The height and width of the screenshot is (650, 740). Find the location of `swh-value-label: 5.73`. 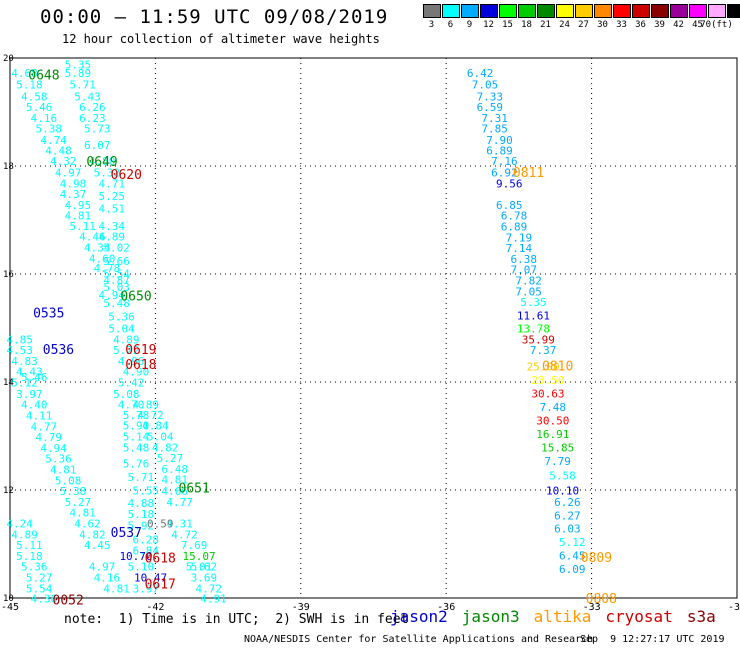

swh-value-label: 5.73 is located at coordinates (97, 129).